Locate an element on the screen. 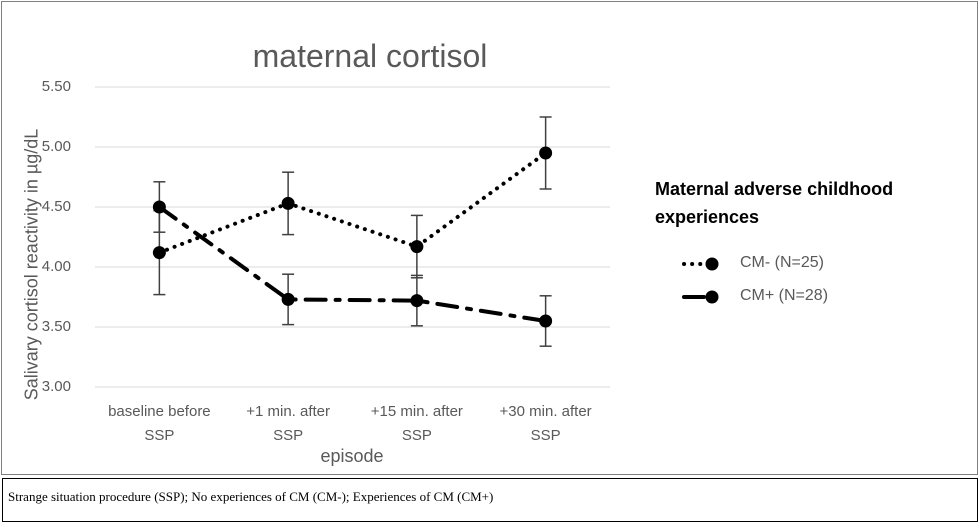 Image resolution: width=979 pixels, height=524 pixels. legend-title: Maternal adverse childhood experiences is located at coordinates (774, 203).